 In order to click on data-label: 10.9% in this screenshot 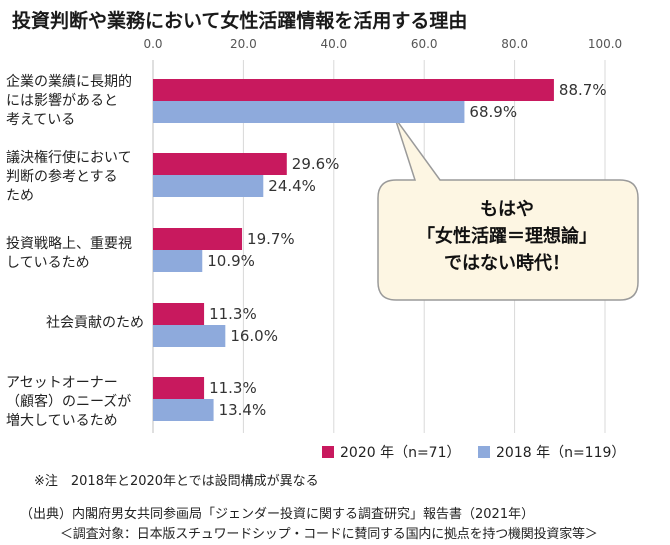, I will do `click(231, 261)`.